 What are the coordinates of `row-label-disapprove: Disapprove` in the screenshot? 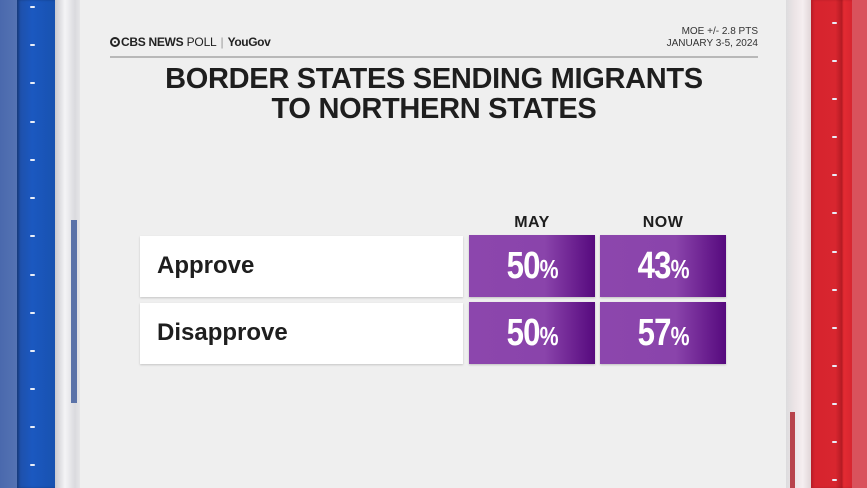 It's located at (301, 333).